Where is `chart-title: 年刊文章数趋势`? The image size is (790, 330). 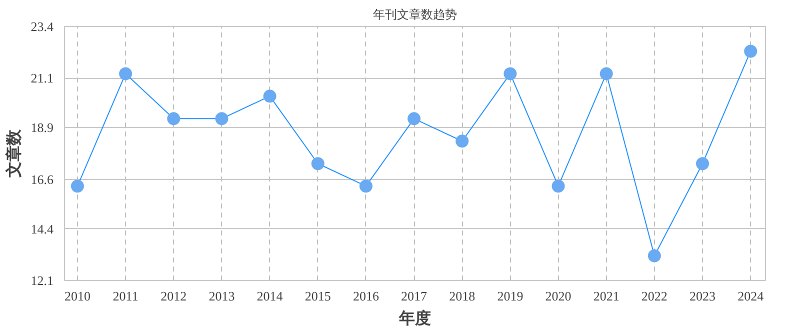
chart-title: 年刊文章数趋势 is located at coordinates (415, 15).